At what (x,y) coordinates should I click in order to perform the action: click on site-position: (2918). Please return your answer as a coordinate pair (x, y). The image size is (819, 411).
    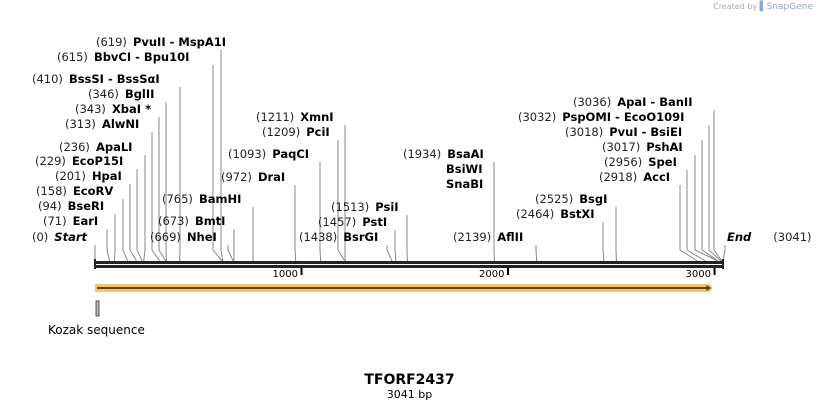
    Looking at the image, I should click on (618, 177).